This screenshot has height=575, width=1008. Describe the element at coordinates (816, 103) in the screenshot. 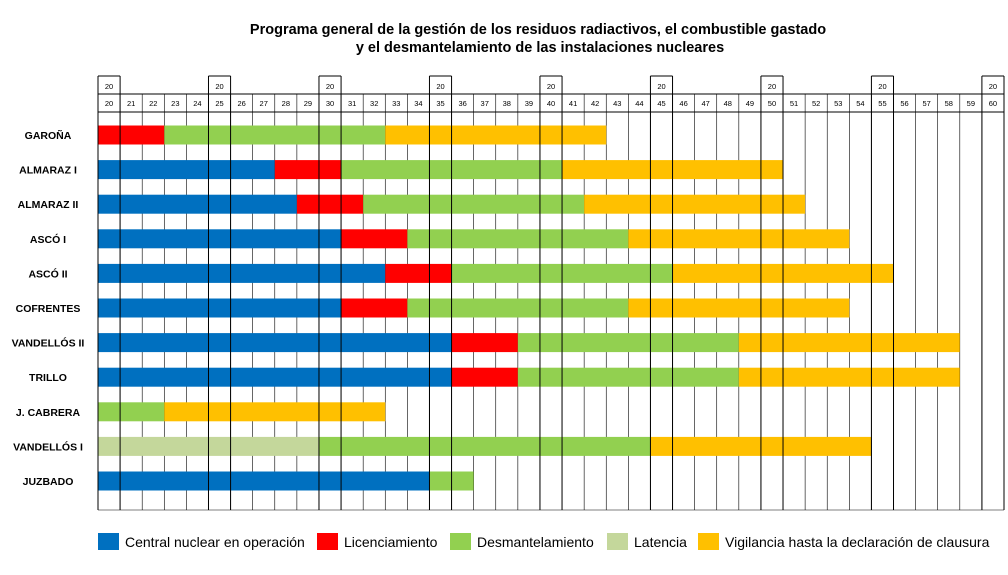

I see `year-tick-label: 52` at that location.